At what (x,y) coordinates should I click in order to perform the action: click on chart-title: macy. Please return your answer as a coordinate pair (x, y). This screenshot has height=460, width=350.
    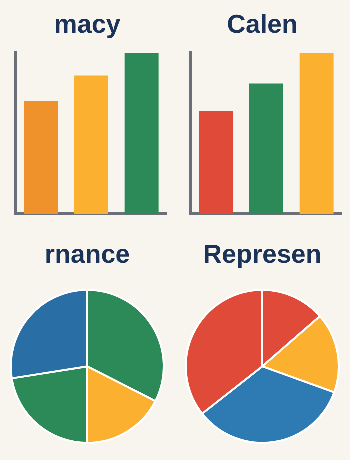
    Looking at the image, I should click on (88, 23).